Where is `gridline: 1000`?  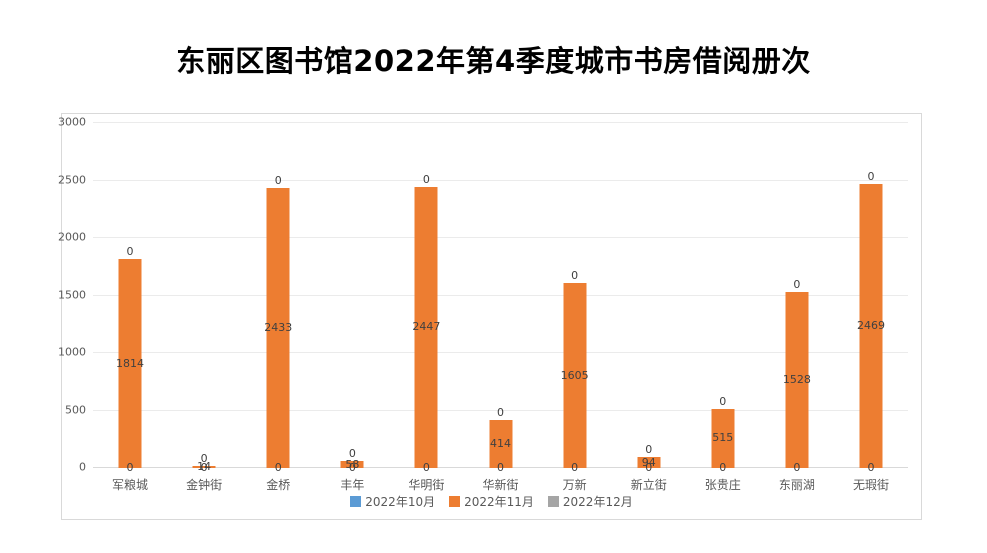
gridline: 1000 is located at coordinates (483, 352).